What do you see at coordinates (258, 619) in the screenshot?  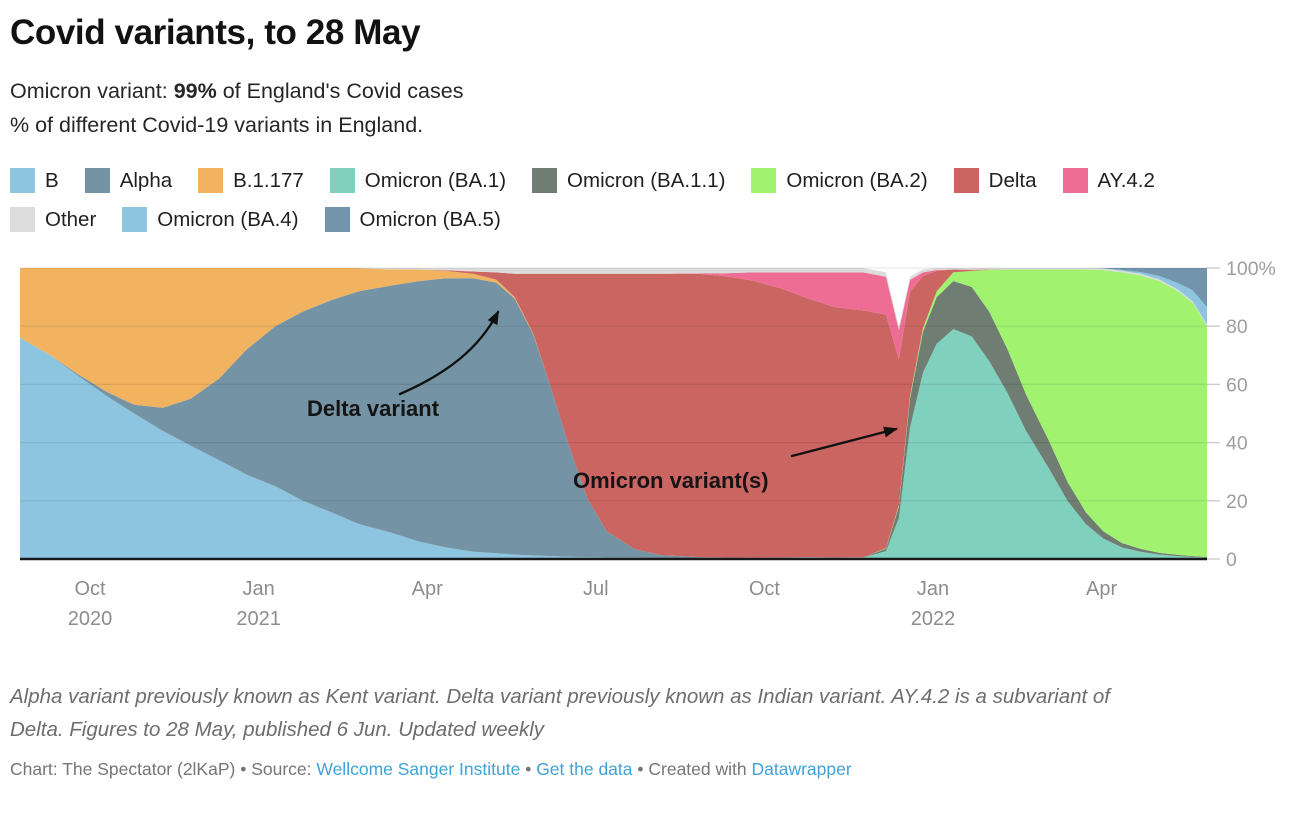 I see `x-tick-year: 2021` at bounding box center [258, 619].